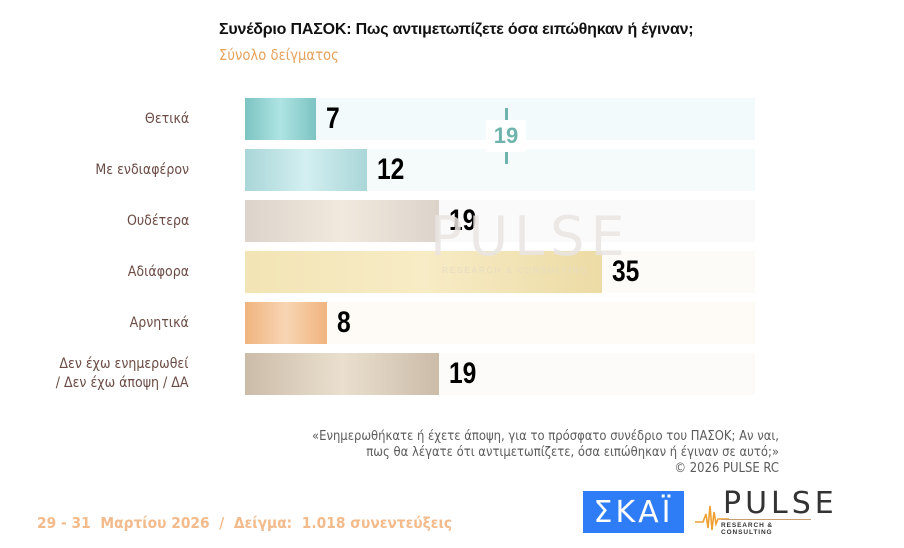 The width and height of the screenshot is (904, 548). I want to click on category-label: Αρνητικά, so click(156, 323).